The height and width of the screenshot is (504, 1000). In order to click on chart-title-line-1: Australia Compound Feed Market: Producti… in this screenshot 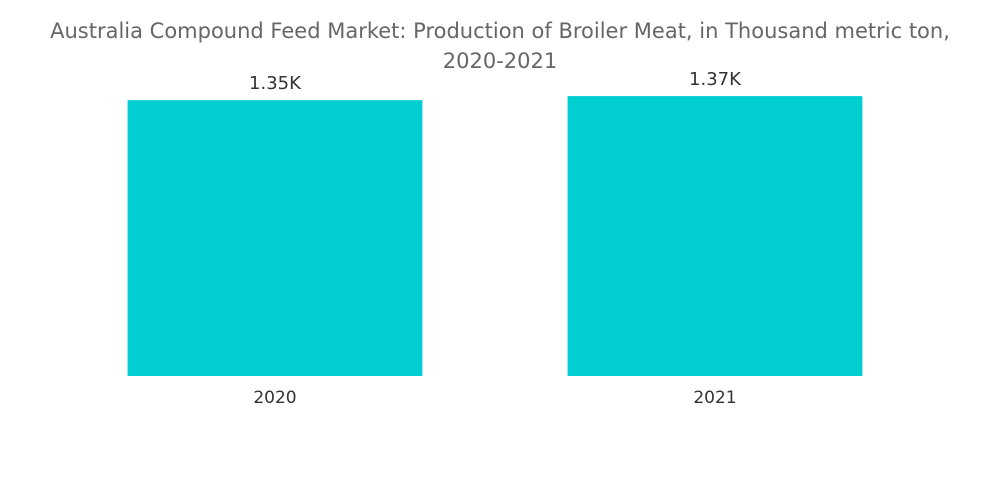, I will do `click(500, 31)`.